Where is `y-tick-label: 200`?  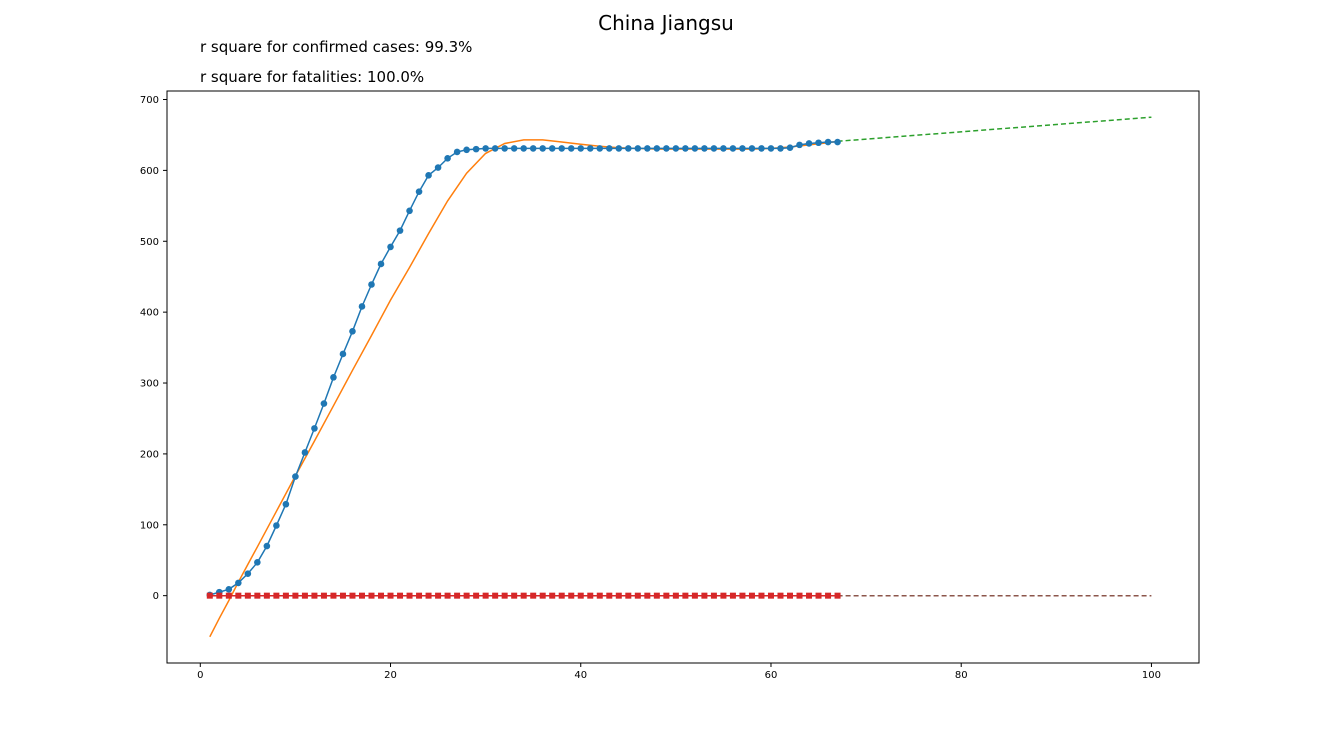
y-tick-label: 200 is located at coordinates (149, 454).